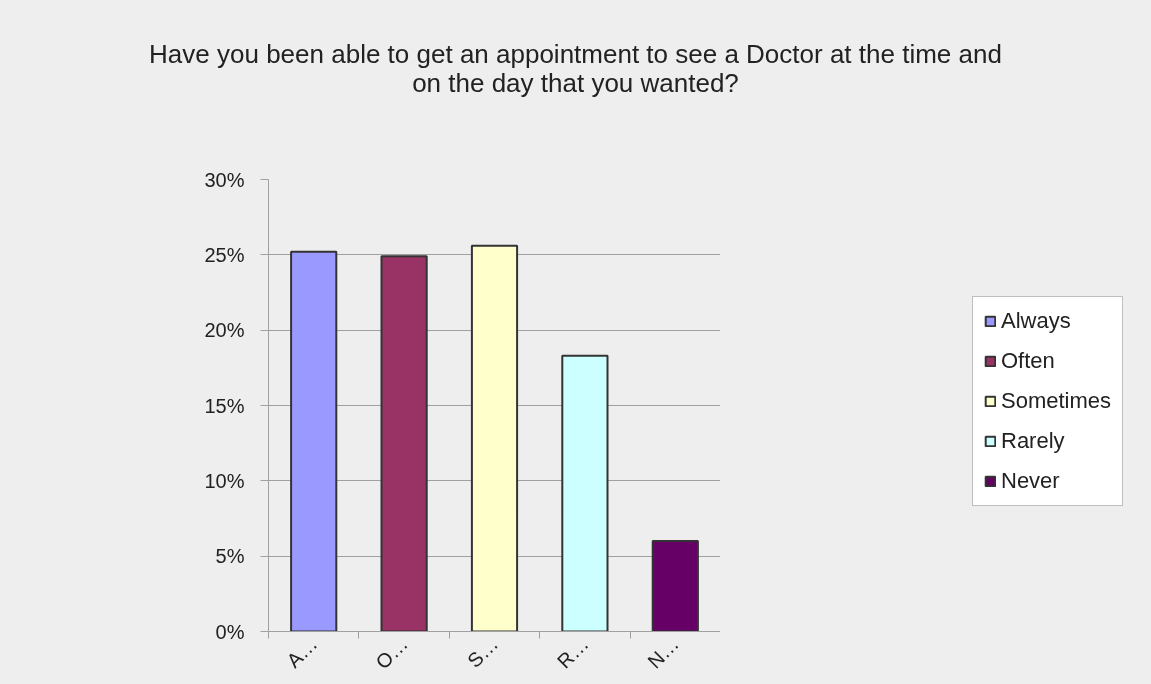  I want to click on y-tick-label: 25%, so click(224, 254).